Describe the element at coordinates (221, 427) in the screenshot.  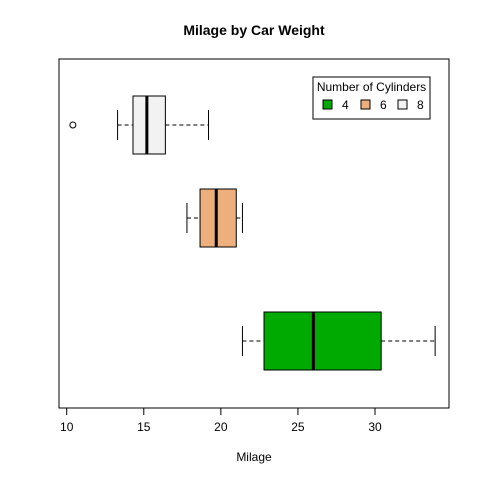
I see `x-tick-label-20: 20` at that location.